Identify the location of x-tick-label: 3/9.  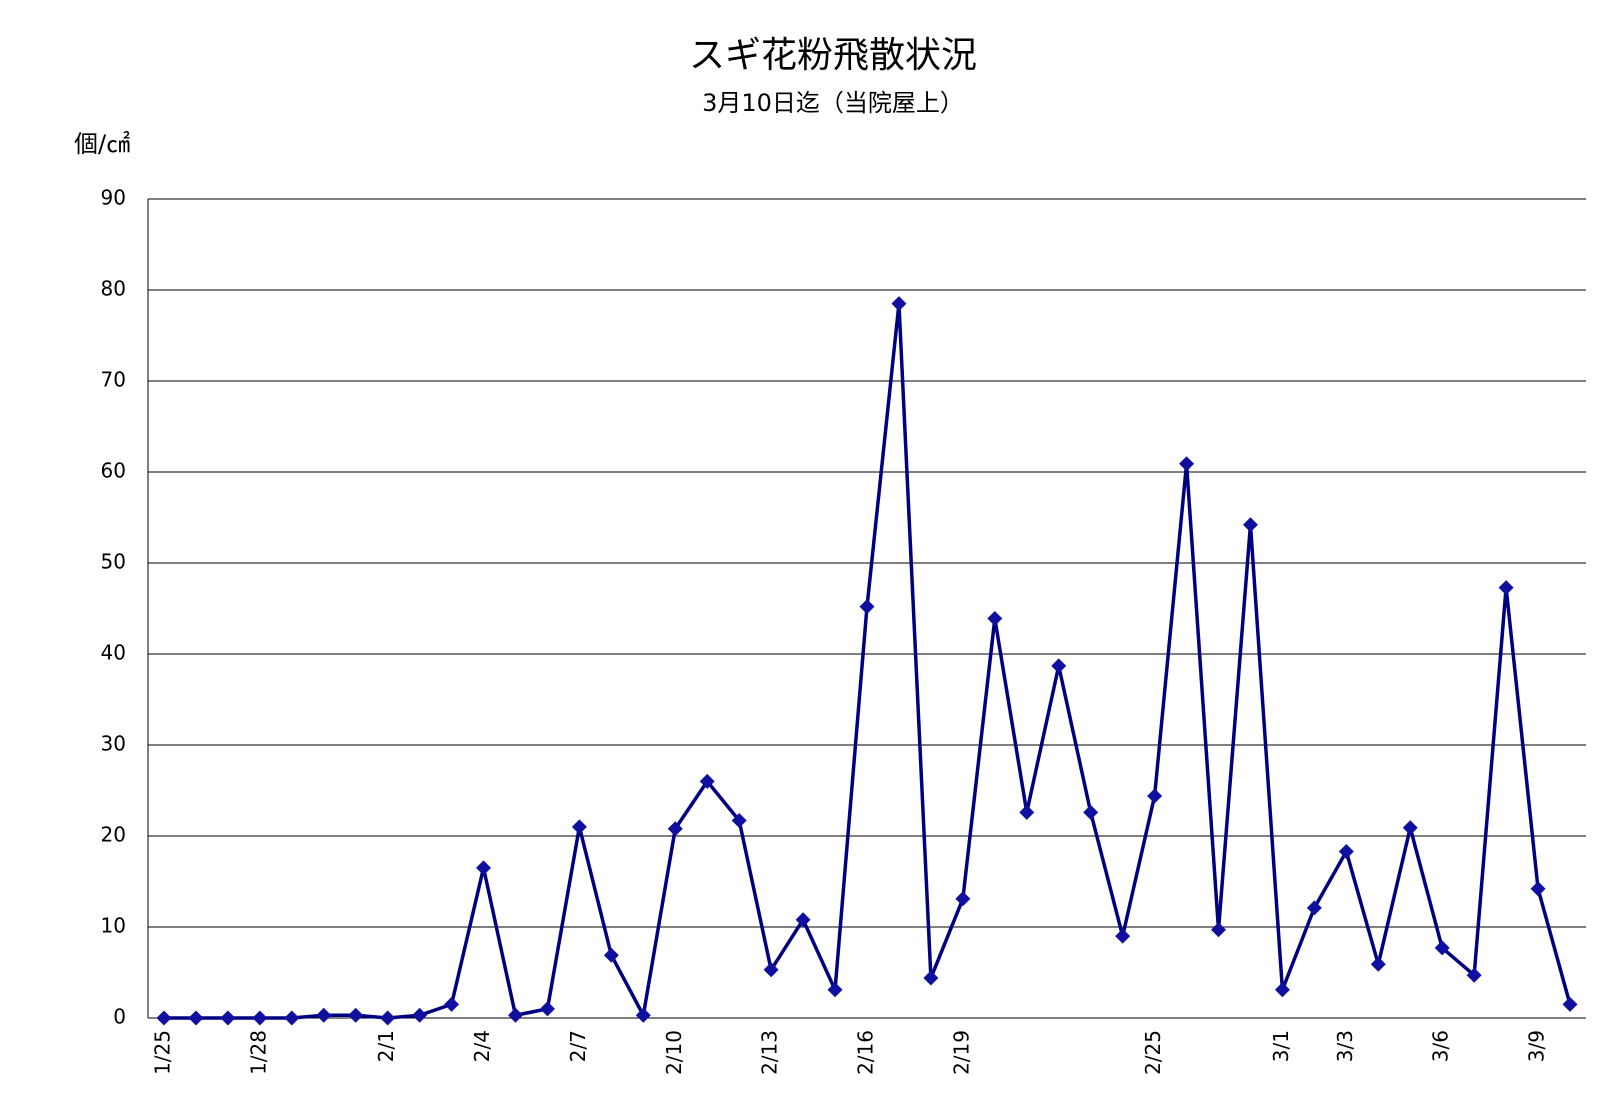
(1537, 1046).